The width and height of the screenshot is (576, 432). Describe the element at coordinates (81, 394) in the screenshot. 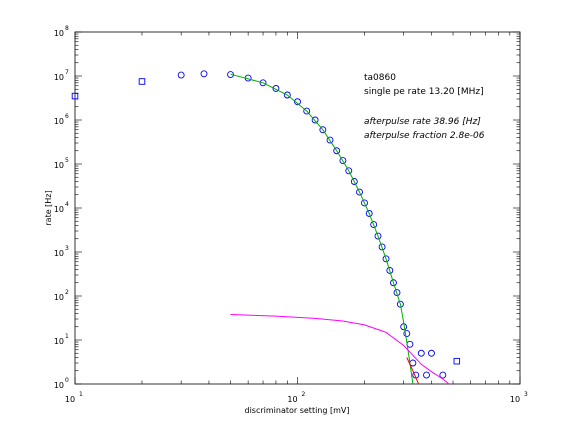

I see `x-tick-label-exponent: 1` at that location.